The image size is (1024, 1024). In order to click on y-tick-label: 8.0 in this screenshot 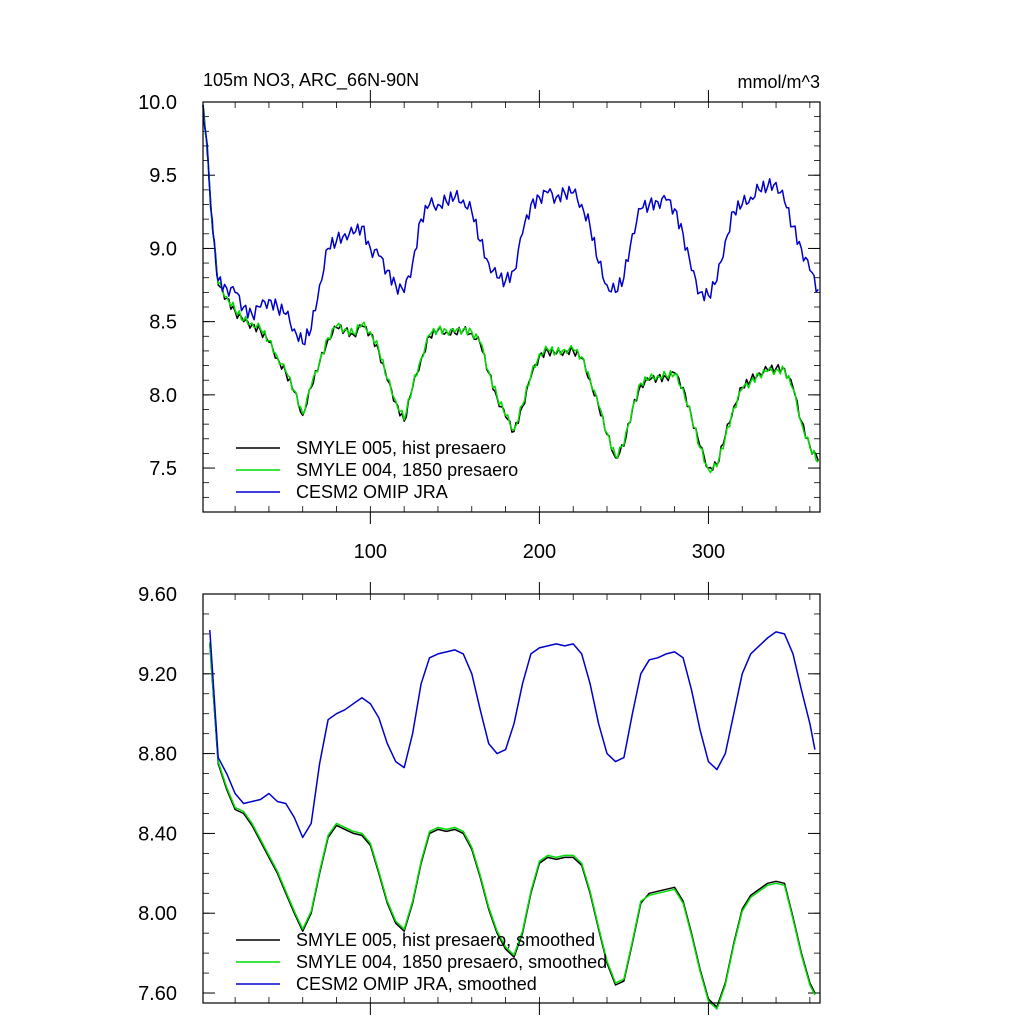, I will do `click(163, 396)`.